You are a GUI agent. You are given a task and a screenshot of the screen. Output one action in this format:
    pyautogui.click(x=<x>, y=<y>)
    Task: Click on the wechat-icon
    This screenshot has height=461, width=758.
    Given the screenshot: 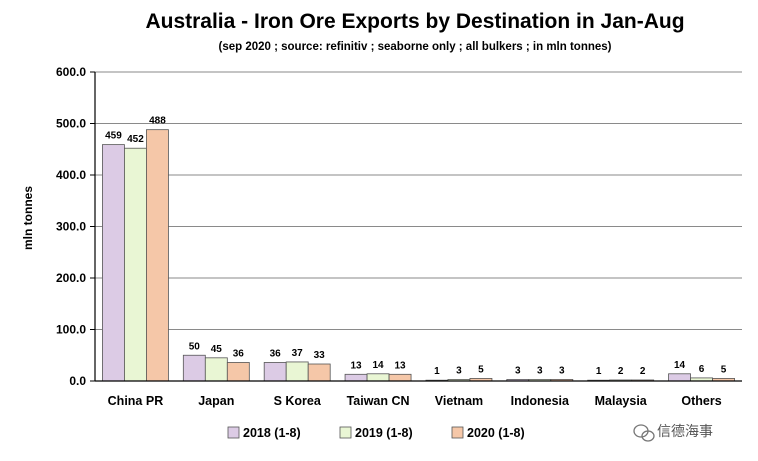 What is the action you would take?
    pyautogui.click(x=644, y=433)
    